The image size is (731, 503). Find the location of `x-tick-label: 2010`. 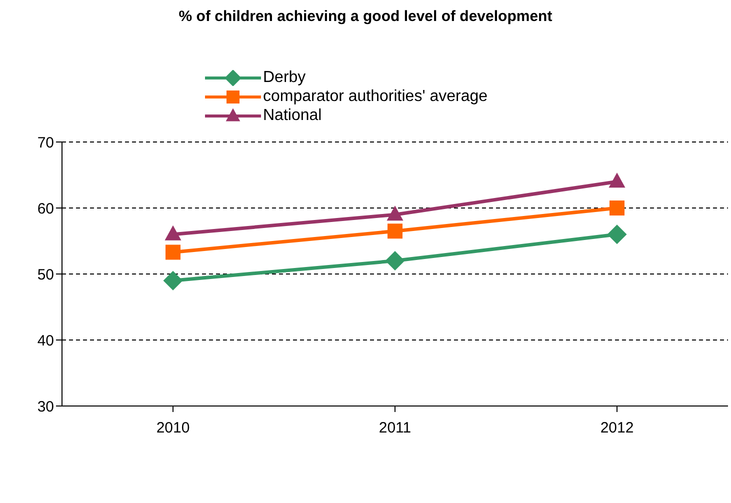

x-tick-label: 2010 is located at coordinates (173, 428).